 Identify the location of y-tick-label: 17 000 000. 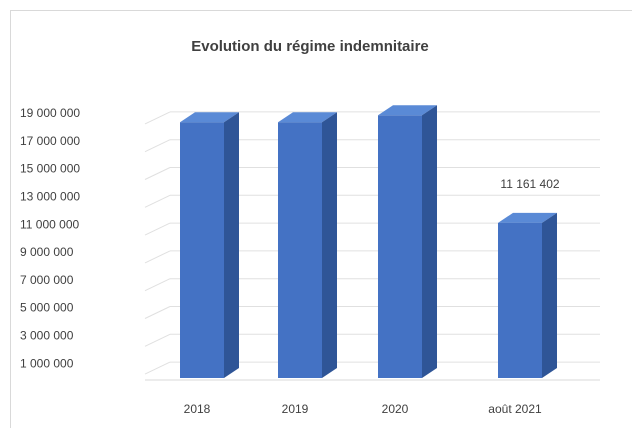
(50, 141).